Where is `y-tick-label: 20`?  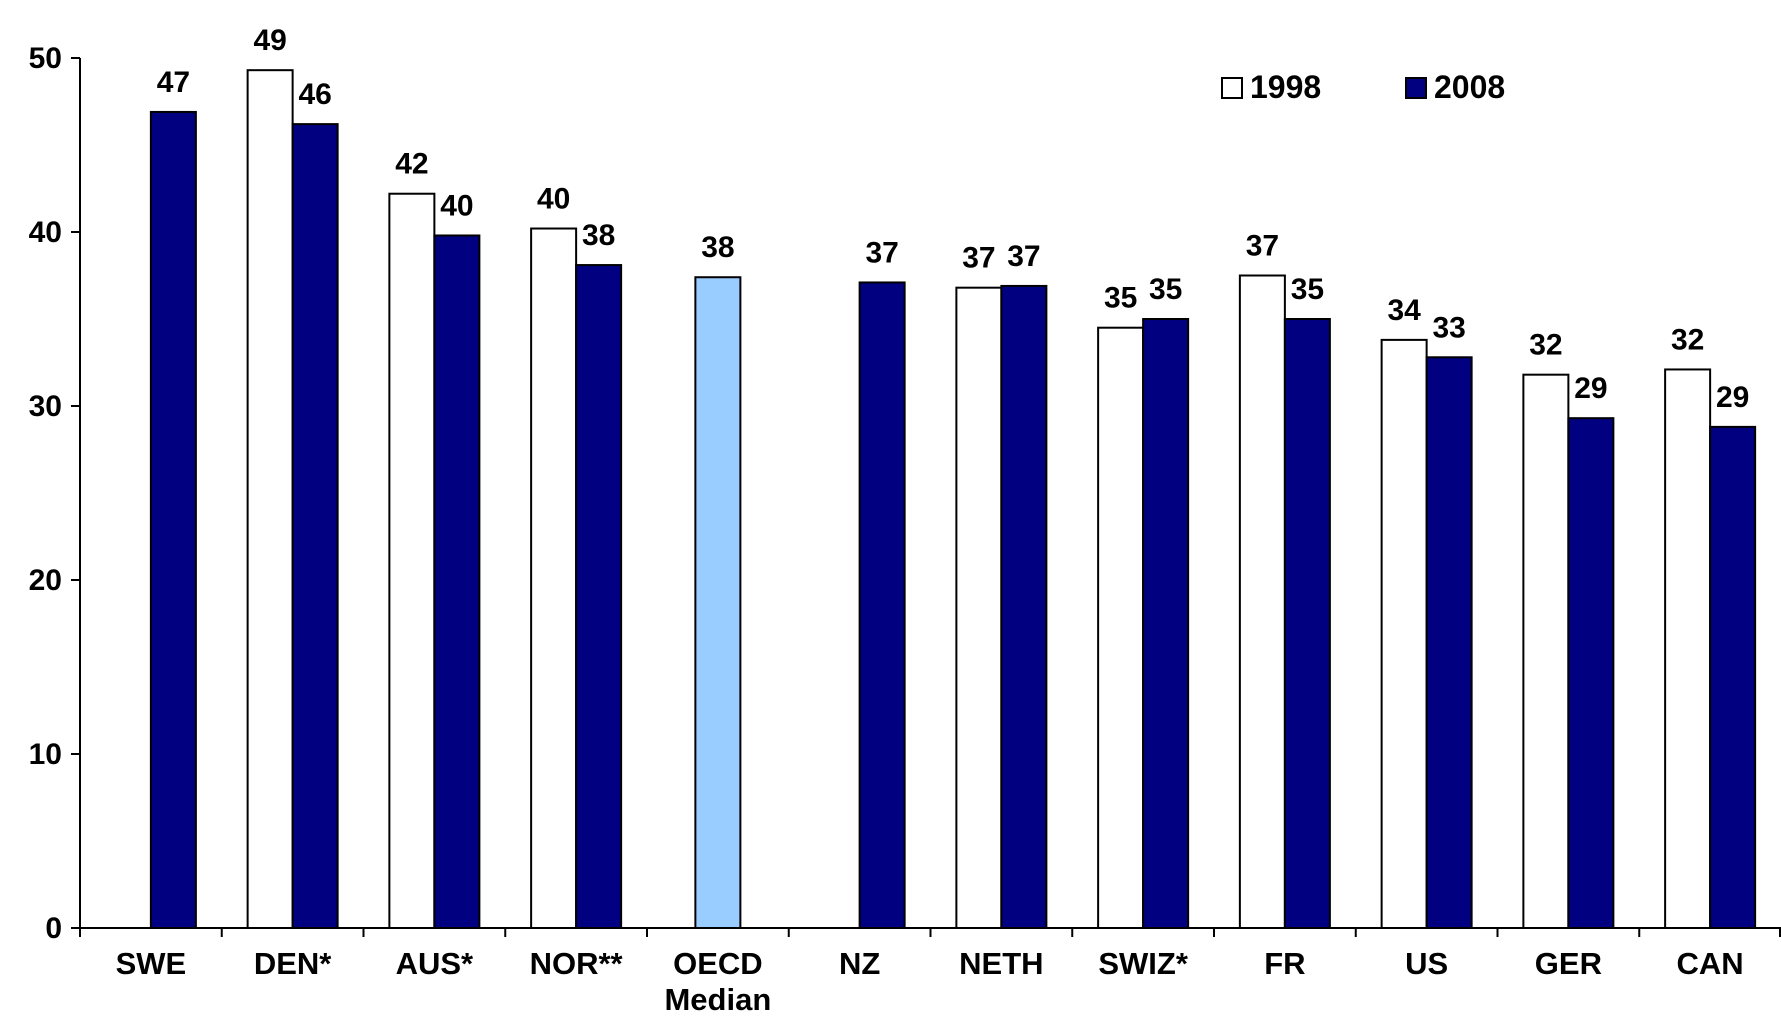
y-tick-label: 20 is located at coordinates (45, 580).